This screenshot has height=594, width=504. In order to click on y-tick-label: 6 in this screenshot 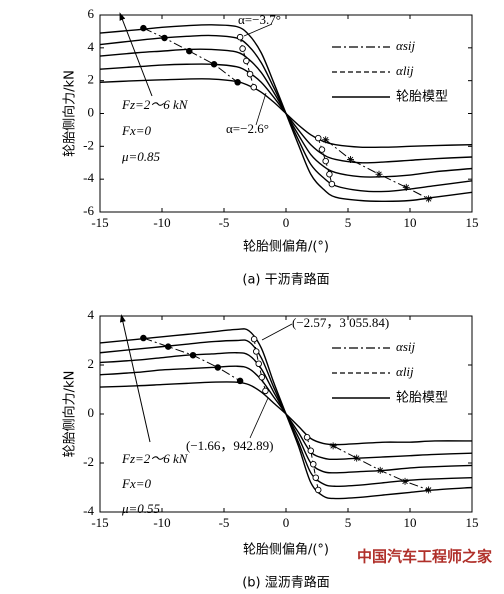, I will do `click(91, 13)`.